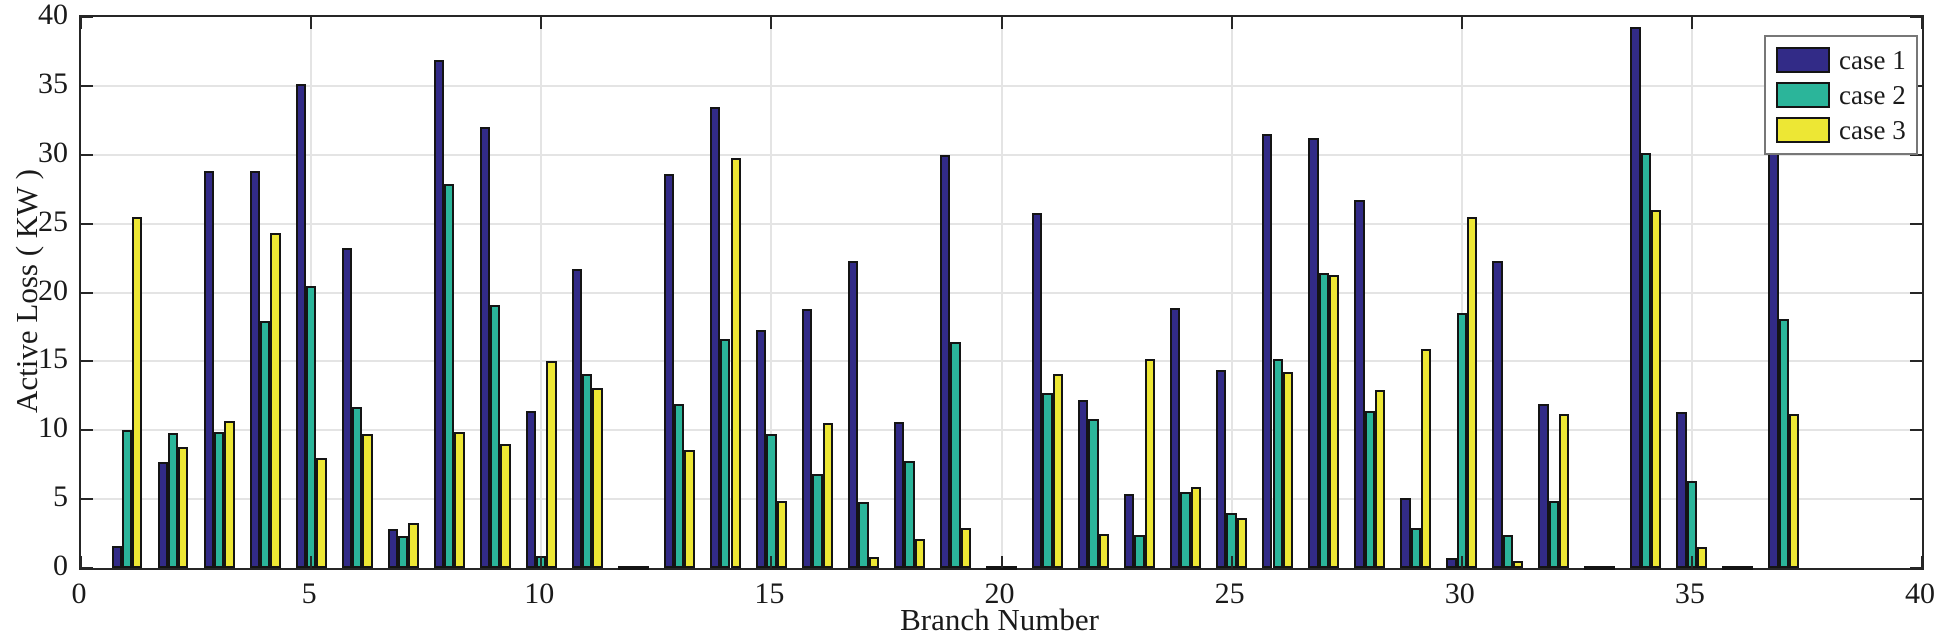  I want to click on bar-branch34-case3, so click(1656, 388).